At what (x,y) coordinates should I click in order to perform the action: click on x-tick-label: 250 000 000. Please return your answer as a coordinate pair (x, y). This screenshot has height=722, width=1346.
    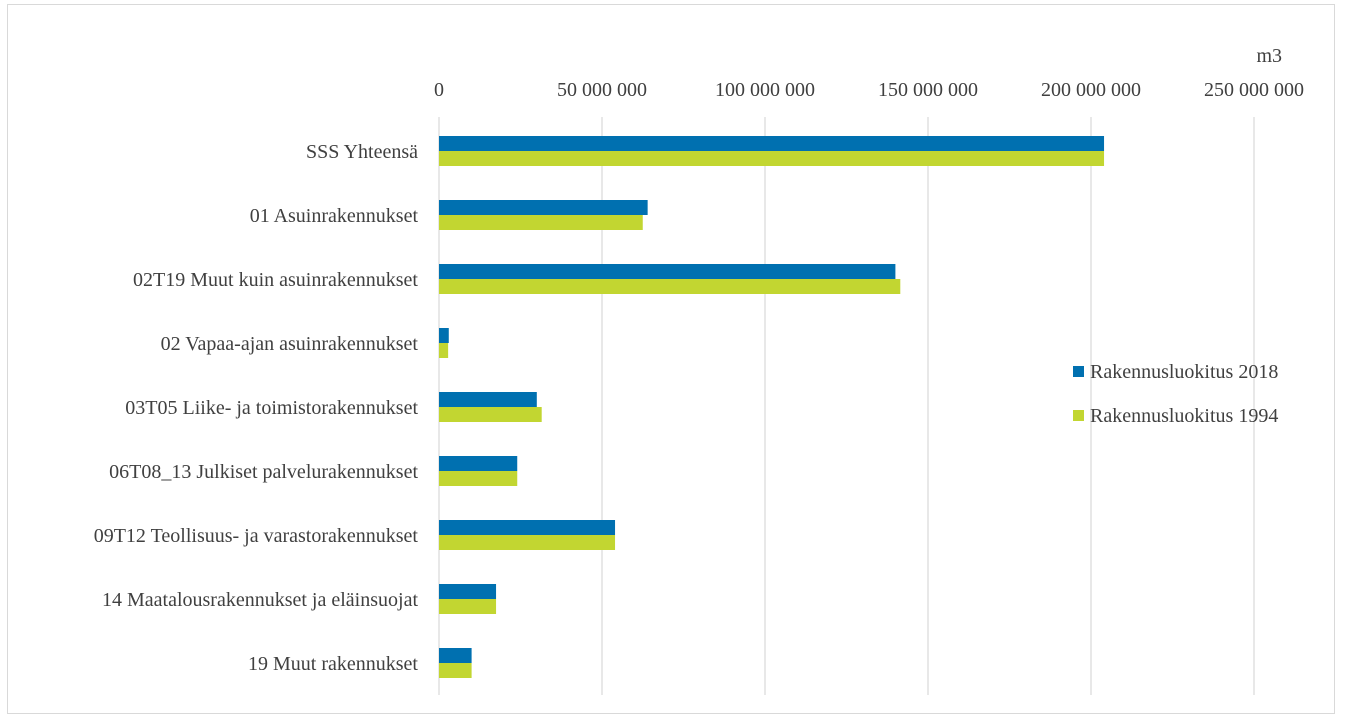
    Looking at the image, I should click on (1254, 90).